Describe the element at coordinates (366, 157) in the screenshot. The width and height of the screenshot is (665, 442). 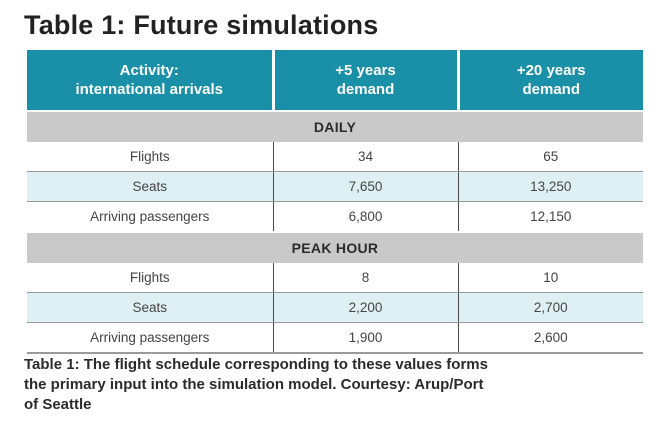
I see `cell-plus-5: 34` at that location.